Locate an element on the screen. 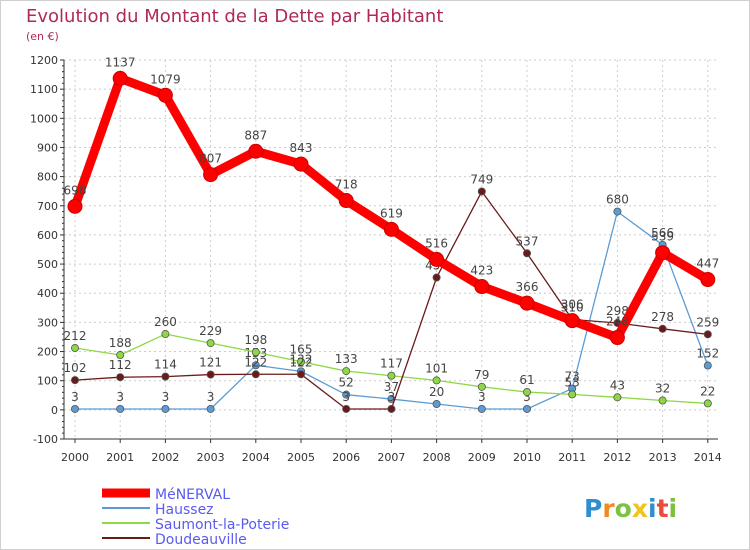 The height and width of the screenshot is (550, 750). data-label: 749 is located at coordinates (481, 179).